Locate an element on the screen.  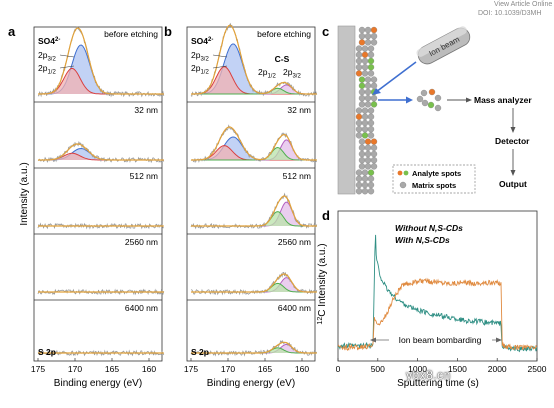
a-so4-label: SO42- is located at coordinates (49, 41).